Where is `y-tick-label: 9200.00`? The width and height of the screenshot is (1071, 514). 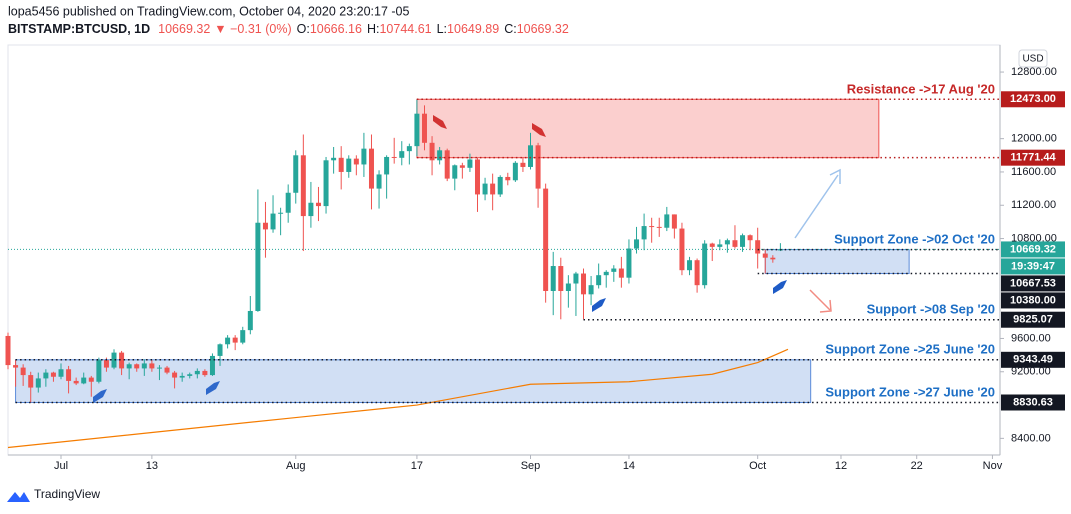
y-tick-label: 9200.00 is located at coordinates (1031, 372).